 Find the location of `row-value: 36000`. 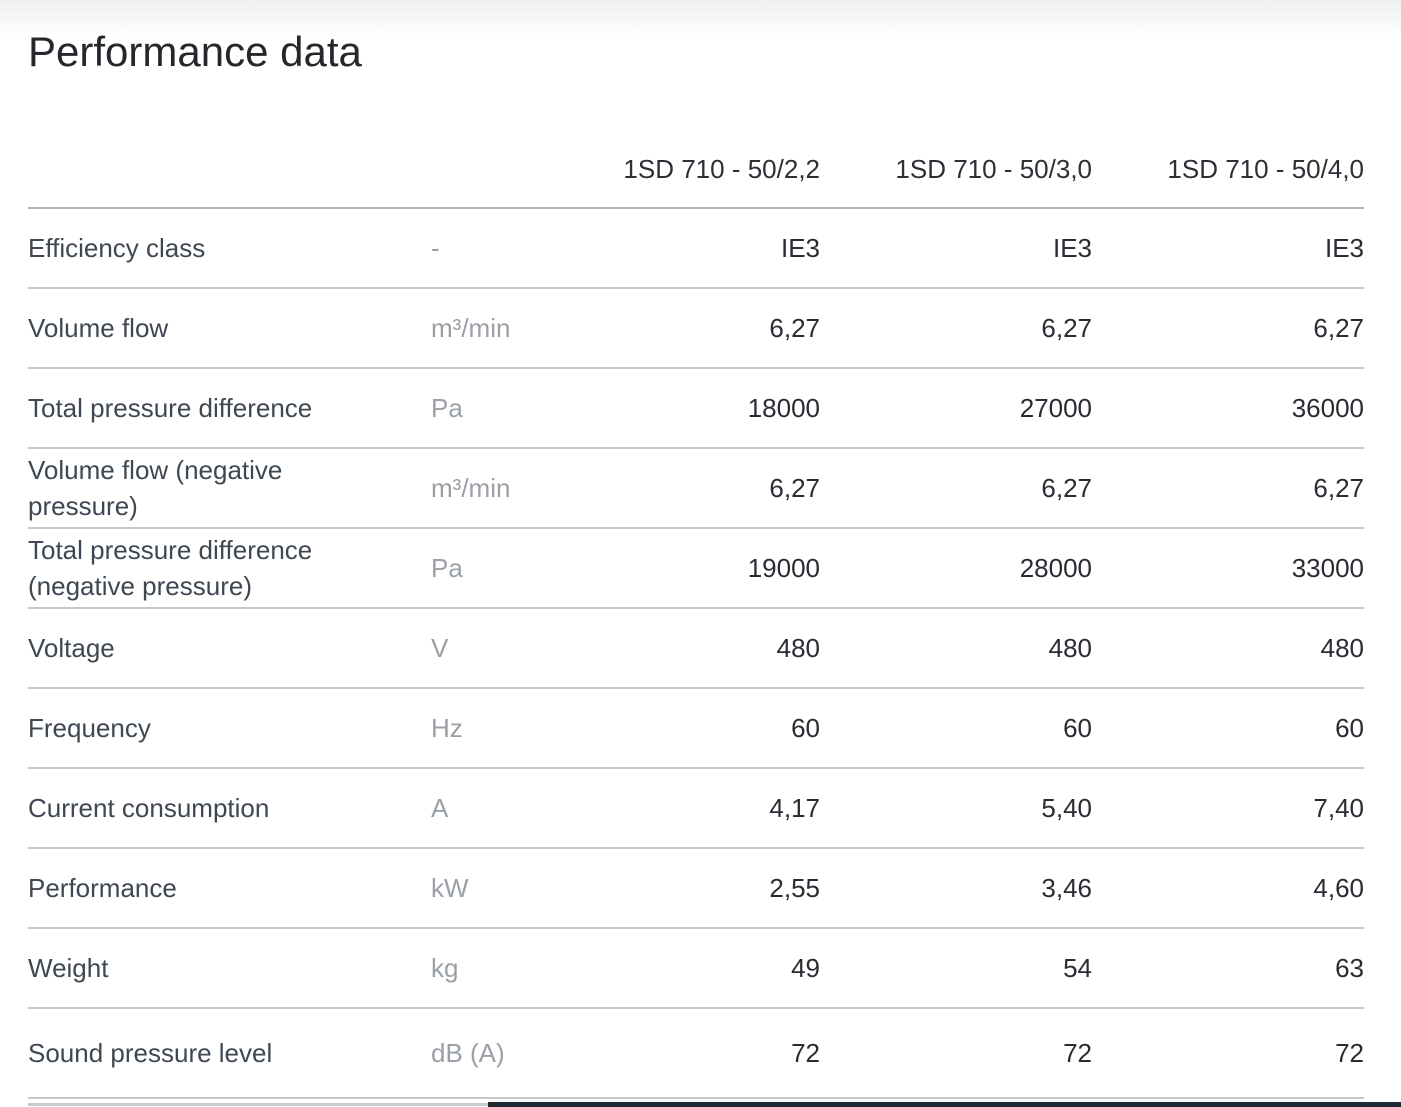

row-value: 36000 is located at coordinates (1327, 407).